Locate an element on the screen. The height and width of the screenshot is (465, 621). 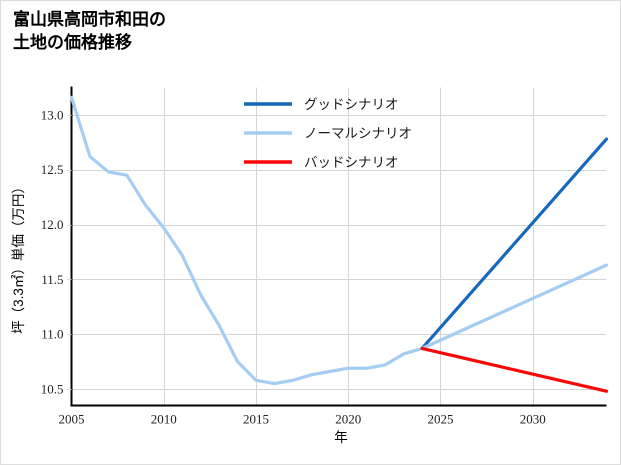
x-tick-label: 2020 is located at coordinates (348, 419).